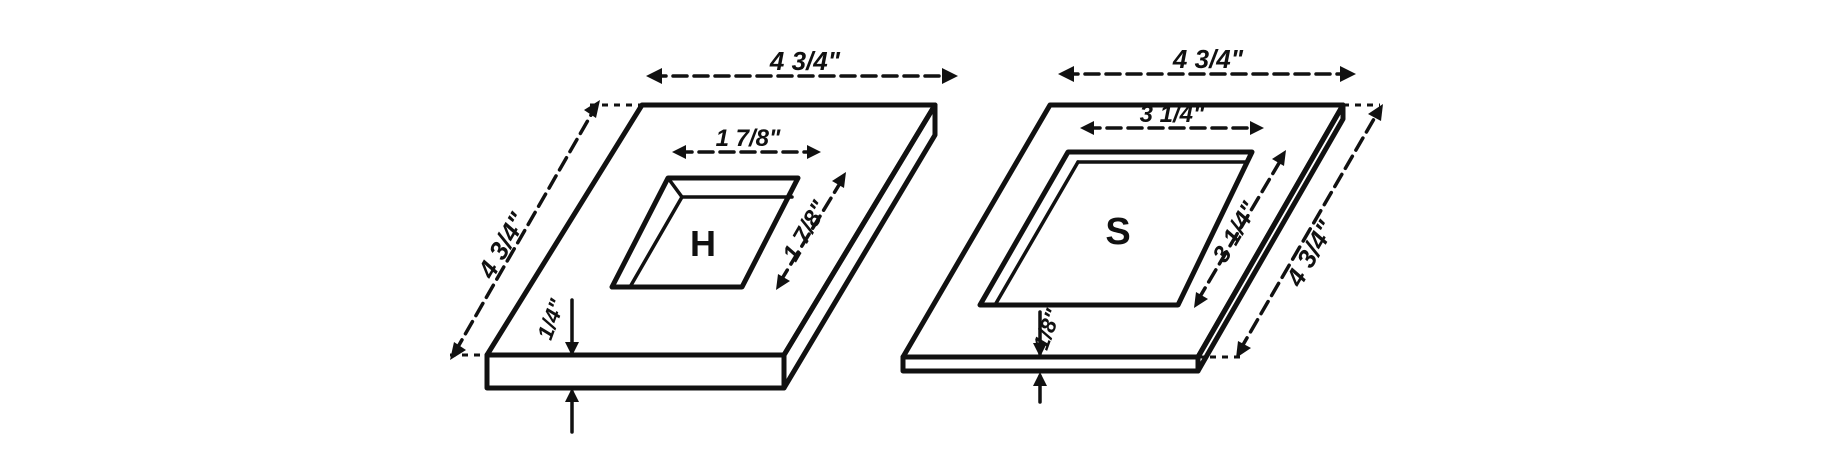 This screenshot has height=453, width=1848. What do you see at coordinates (1243, 349) in the screenshot?
I see `plate-s-right-height-arrow-bottom` at bounding box center [1243, 349].